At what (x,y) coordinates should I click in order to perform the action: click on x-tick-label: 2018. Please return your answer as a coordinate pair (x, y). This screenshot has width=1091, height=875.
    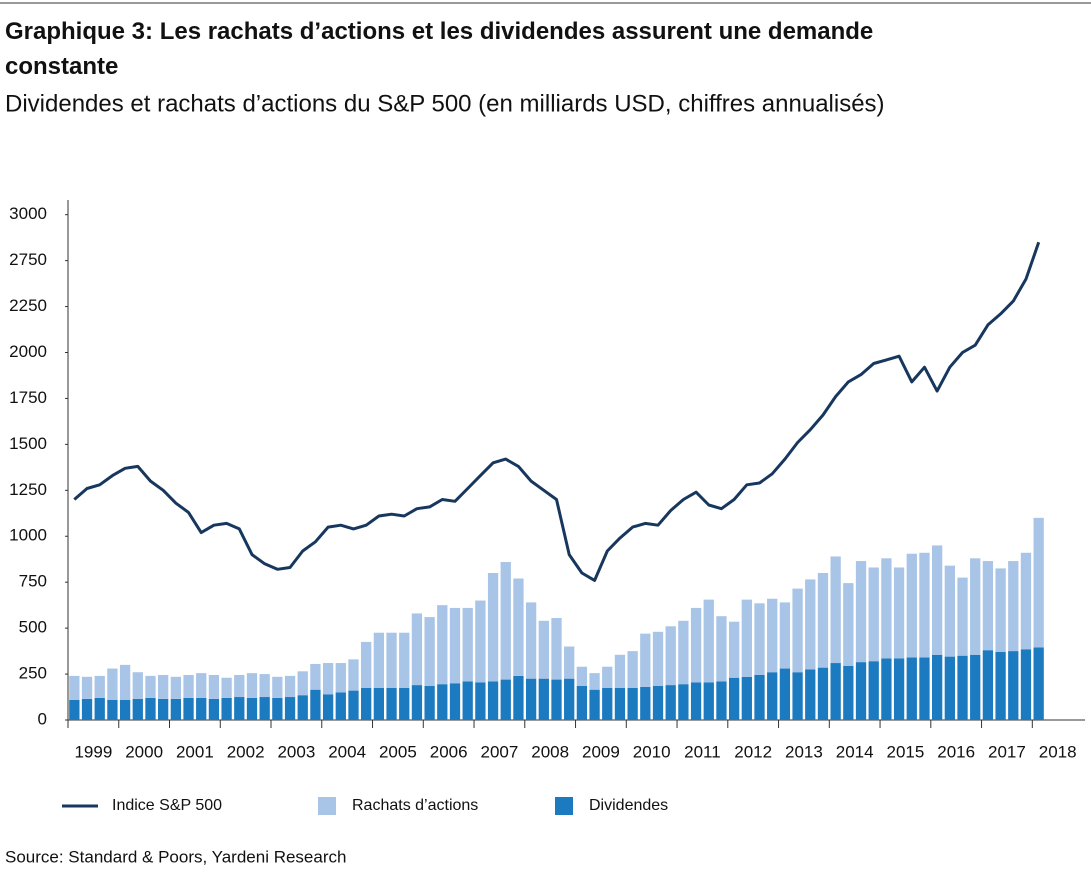
    Looking at the image, I should click on (1058, 751).